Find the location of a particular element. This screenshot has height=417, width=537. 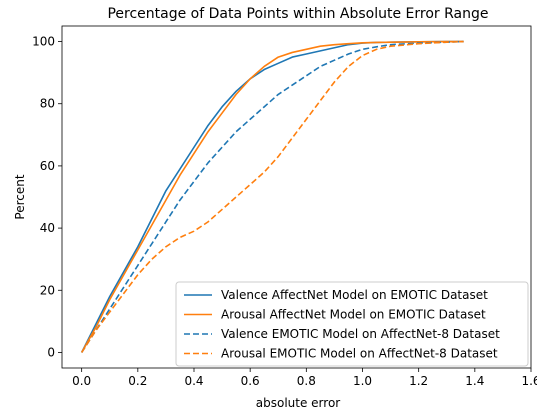

x-tick-label: 0.4 is located at coordinates (193, 381).